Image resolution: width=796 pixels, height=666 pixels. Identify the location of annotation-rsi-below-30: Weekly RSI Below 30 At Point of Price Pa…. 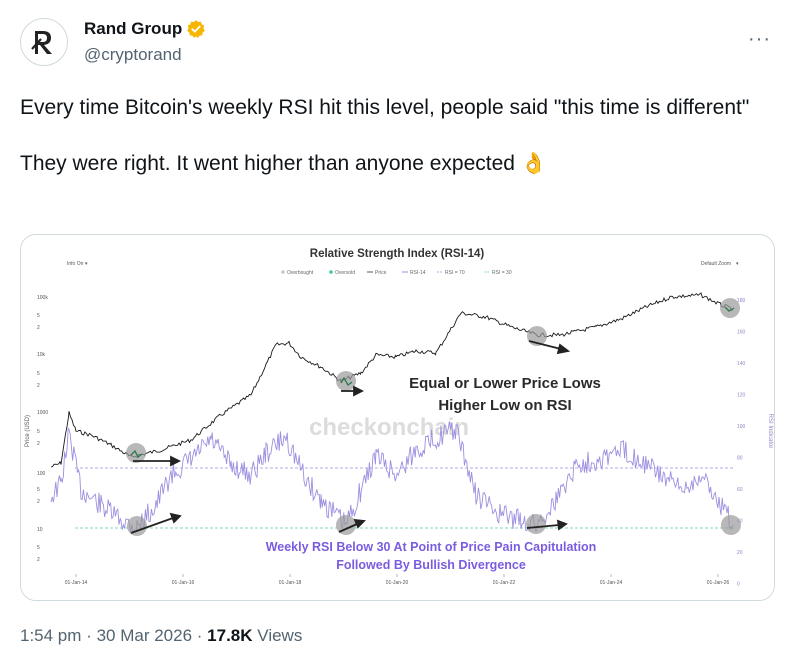
(431, 547).